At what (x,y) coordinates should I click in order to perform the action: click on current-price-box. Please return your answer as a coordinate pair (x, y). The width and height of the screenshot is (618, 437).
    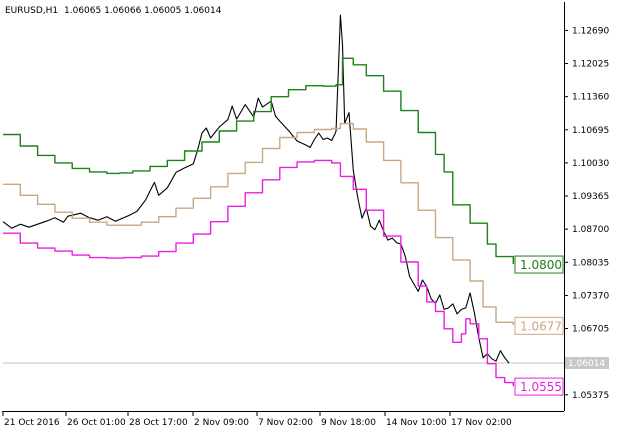
    Looking at the image, I should click on (587, 362).